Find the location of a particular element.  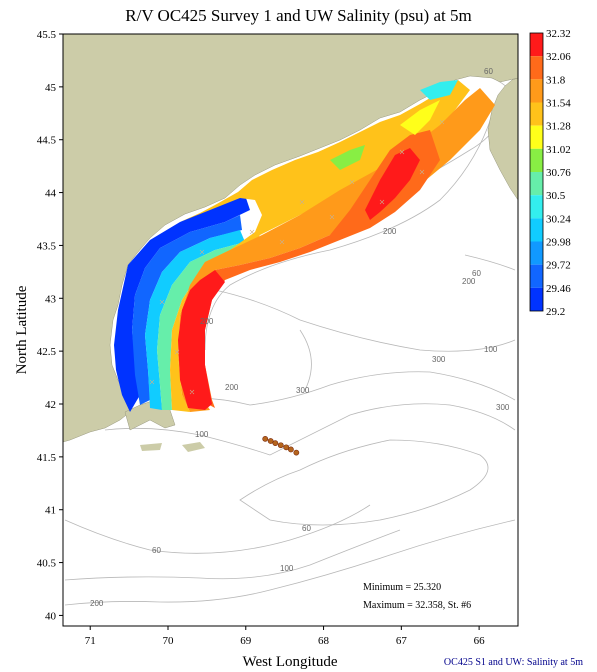

colorbar-label: 32.32 is located at coordinates (558, 34).